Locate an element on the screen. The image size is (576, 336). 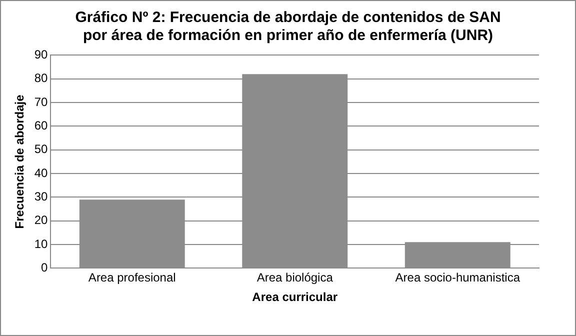
y-axis-title: Frecuencia de abordaje is located at coordinates (19, 161).